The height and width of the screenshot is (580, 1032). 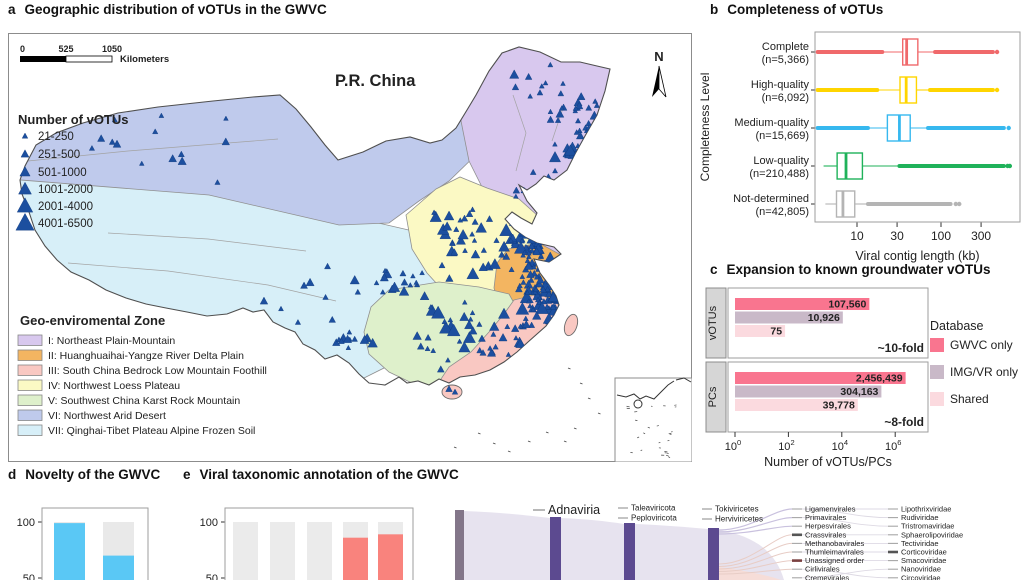 I want to click on group-label: Complete, so click(x=785, y=47).